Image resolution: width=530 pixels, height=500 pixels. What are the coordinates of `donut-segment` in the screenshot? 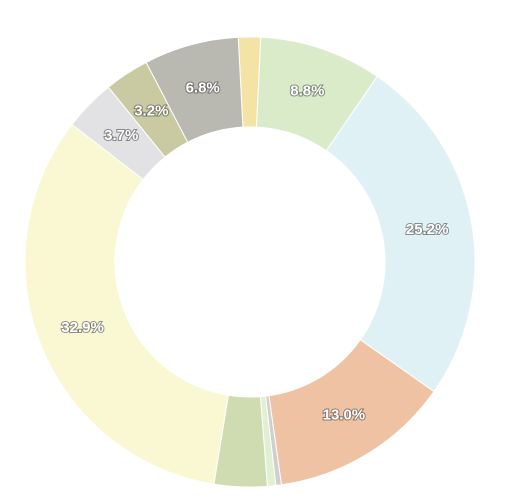 It's located at (194, 89).